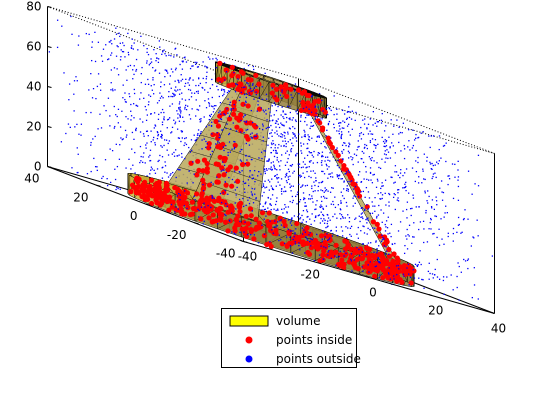  What do you see at coordinates (226, 254) in the screenshot?
I see `y-tick-label: -40` at bounding box center [226, 254].